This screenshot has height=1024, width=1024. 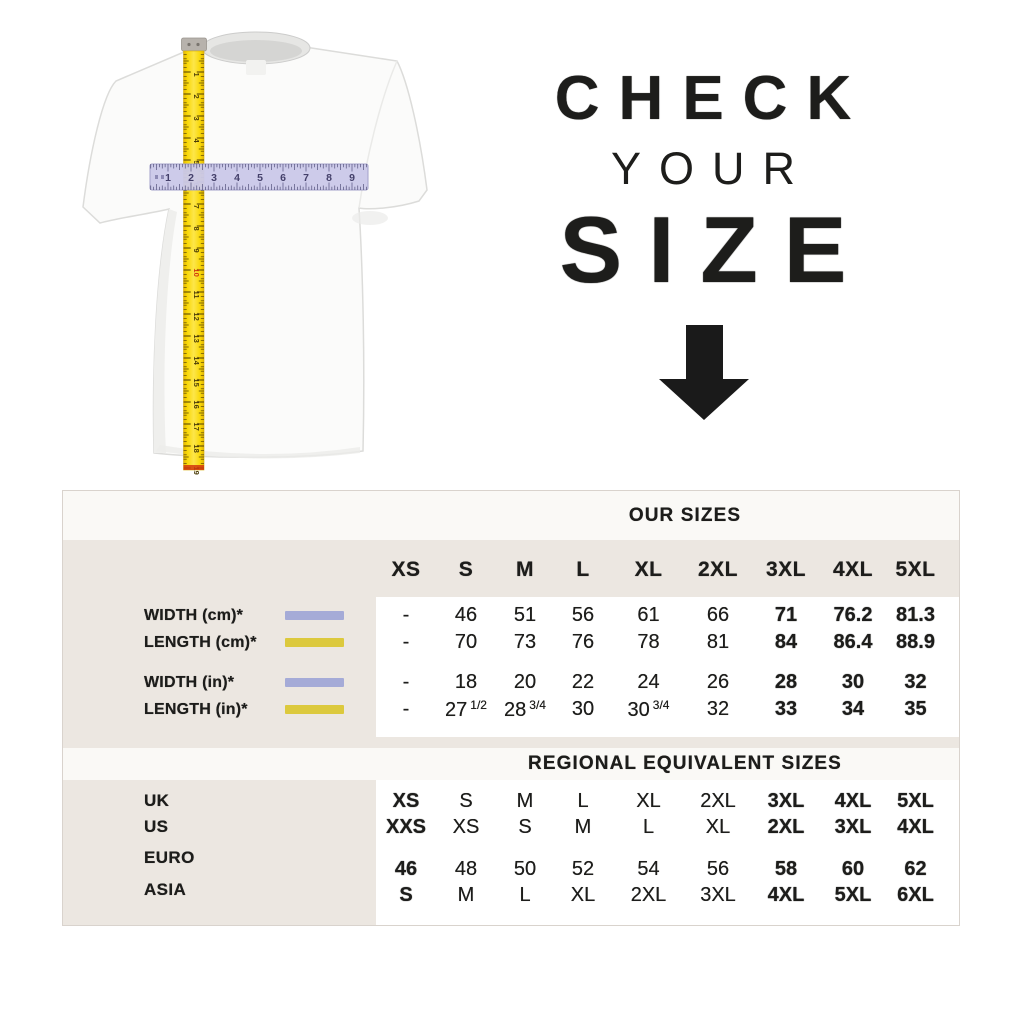 What do you see at coordinates (525, 800) in the screenshot?
I see `size-value: M` at bounding box center [525, 800].